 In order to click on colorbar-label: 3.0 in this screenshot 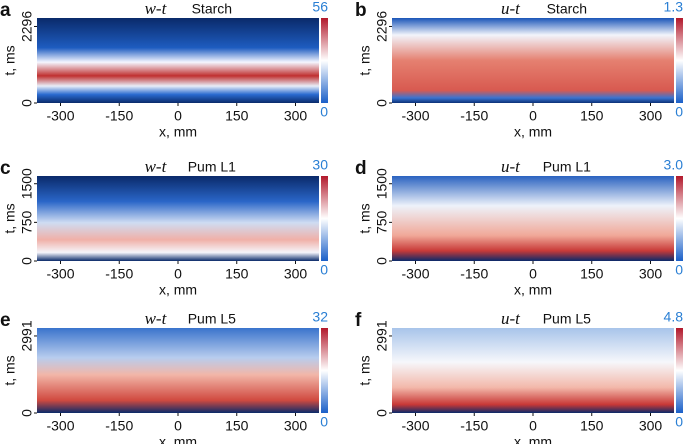, I will do `click(674, 165)`.